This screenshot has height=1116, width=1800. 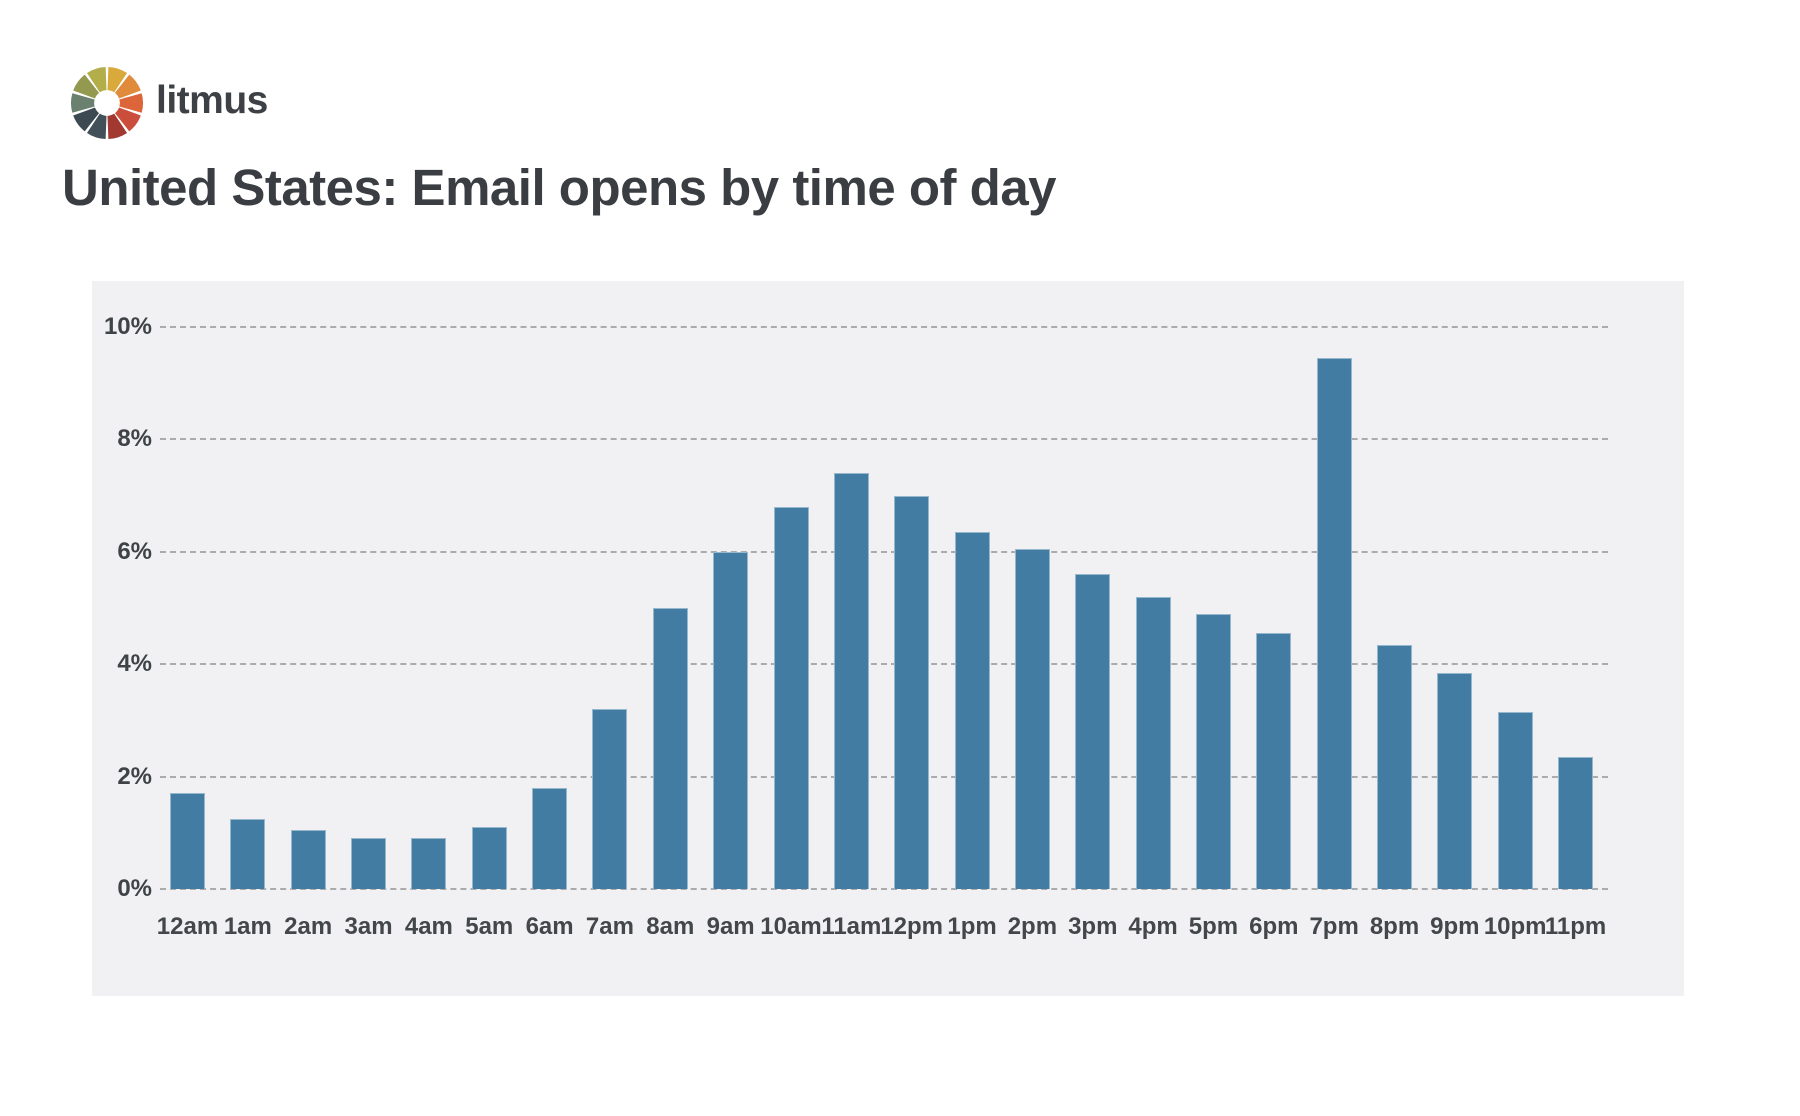 What do you see at coordinates (134, 776) in the screenshot?
I see `y-axis-label-2%: 2%` at bounding box center [134, 776].